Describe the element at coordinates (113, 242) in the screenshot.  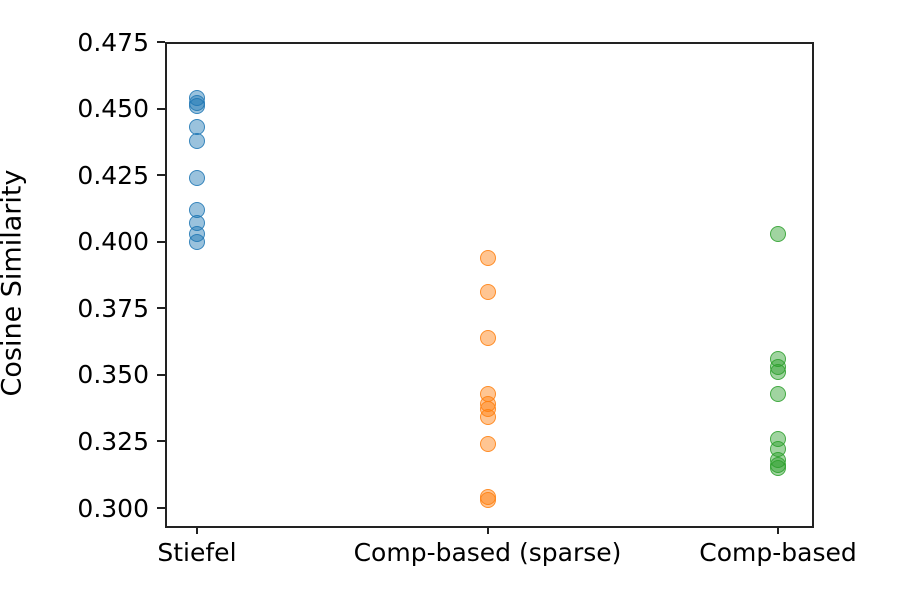
I see `y-tick-label: 0.400` at that location.